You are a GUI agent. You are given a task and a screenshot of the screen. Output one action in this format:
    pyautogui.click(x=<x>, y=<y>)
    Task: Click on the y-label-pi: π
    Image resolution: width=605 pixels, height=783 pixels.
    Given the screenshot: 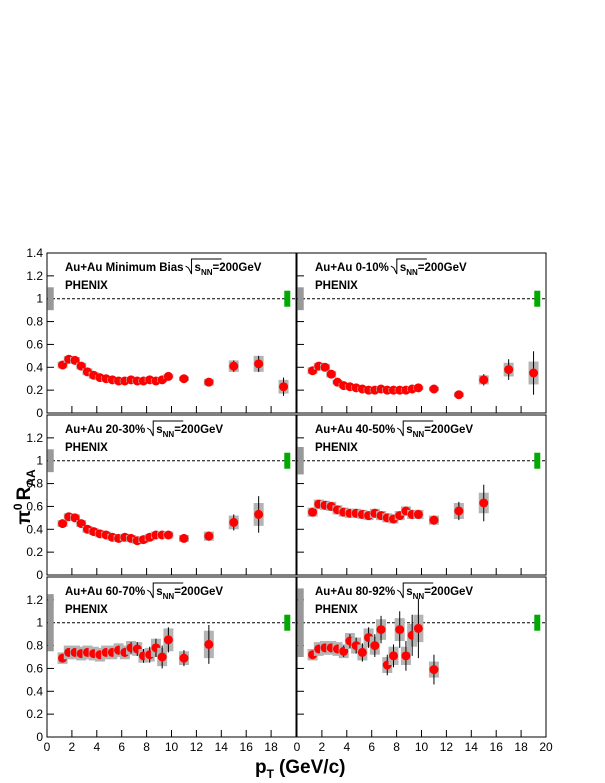 What is the action you would take?
    pyautogui.click(x=24, y=517)
    